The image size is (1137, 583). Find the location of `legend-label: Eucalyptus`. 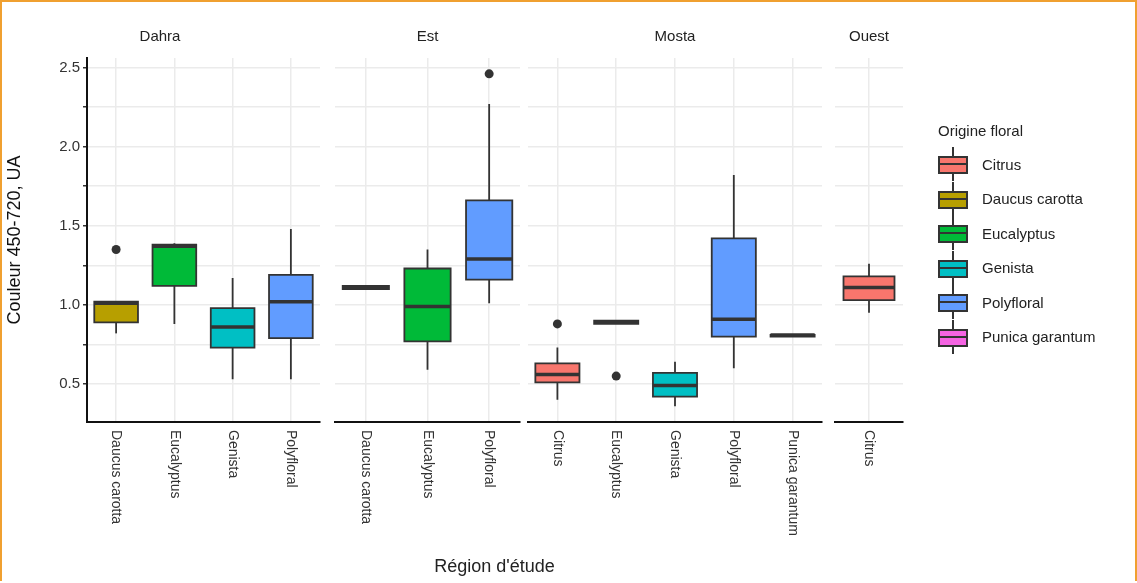

legend-label: Eucalyptus is located at coordinates (1019, 233).